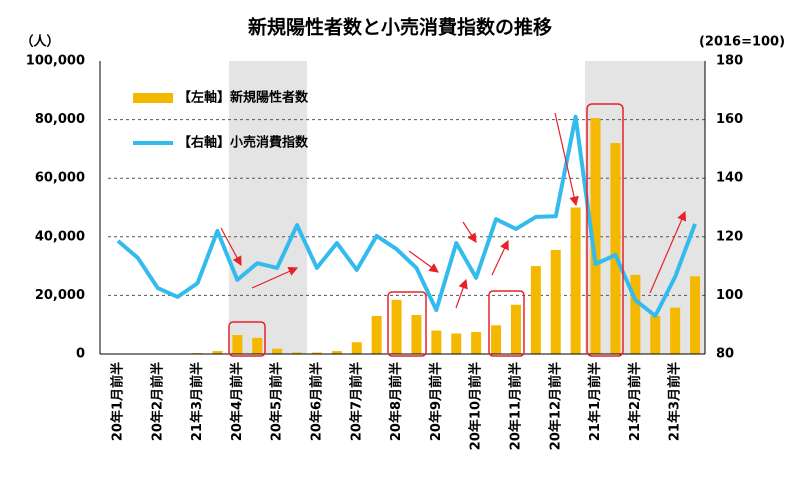  What do you see at coordinates (60, 295) in the screenshot?
I see `y-tick-label: 20,000` at bounding box center [60, 295].